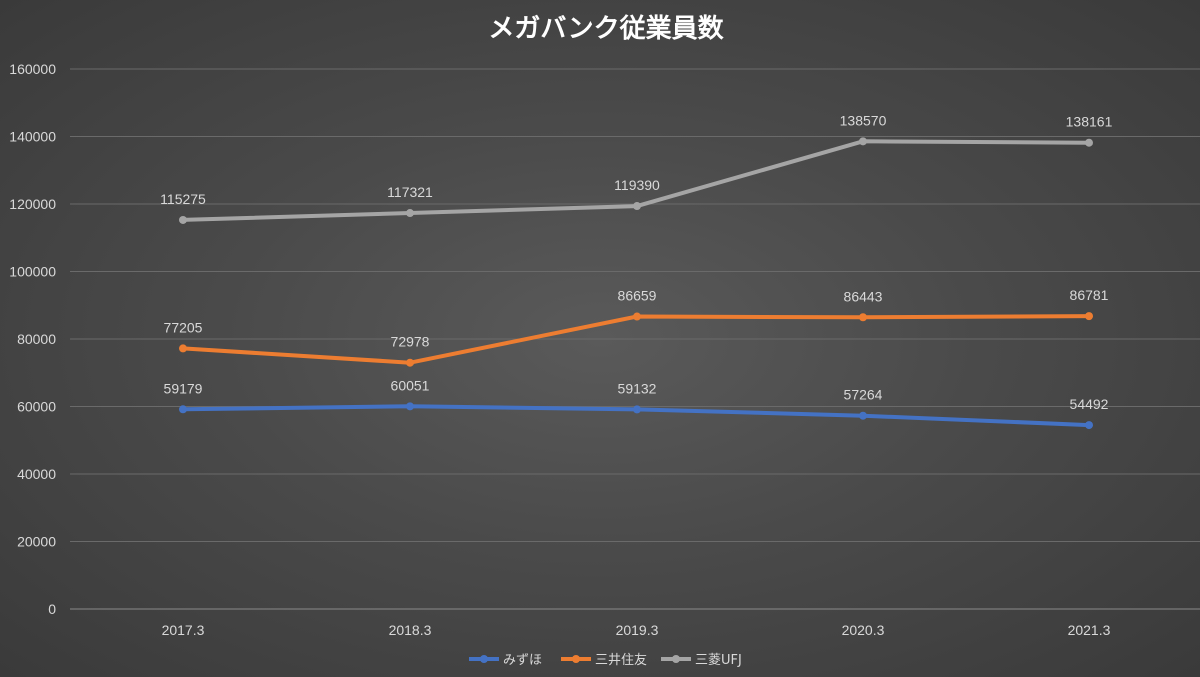 The height and width of the screenshot is (677, 1200). I want to click on data-label: 60051, so click(410, 385).